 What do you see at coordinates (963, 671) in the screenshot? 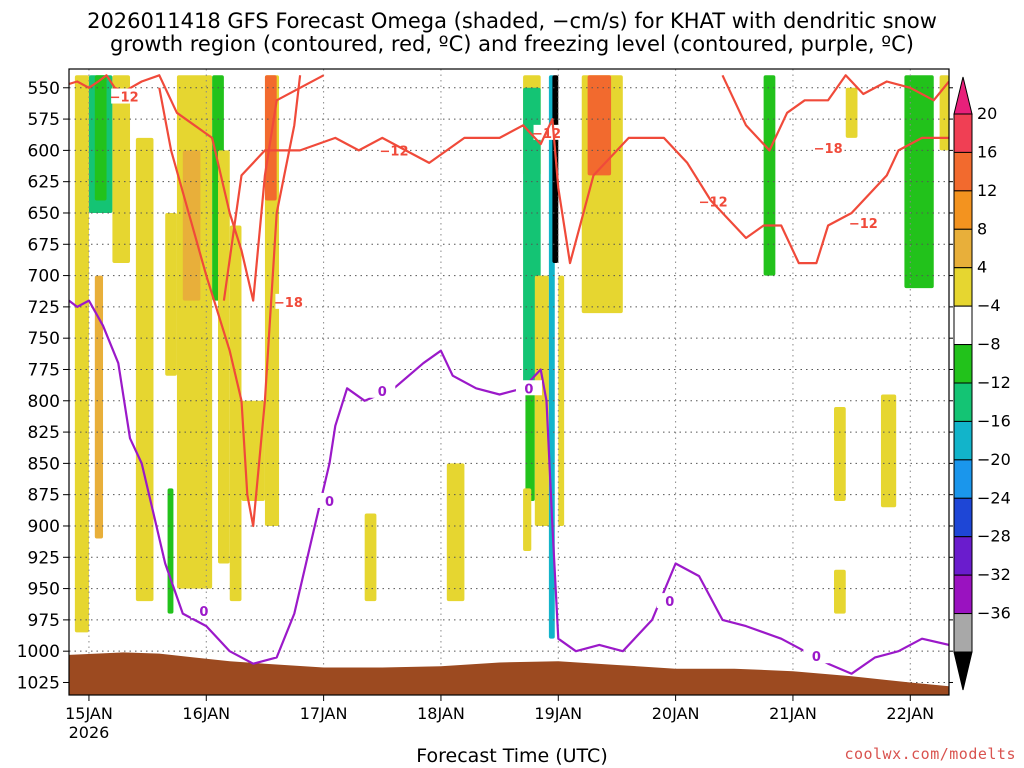
I see `colorbar-under-triangle` at bounding box center [963, 671].